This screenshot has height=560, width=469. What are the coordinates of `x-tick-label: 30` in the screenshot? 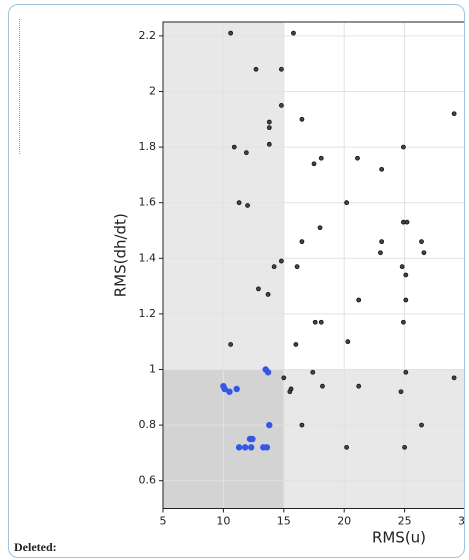 It's located at (461, 521).